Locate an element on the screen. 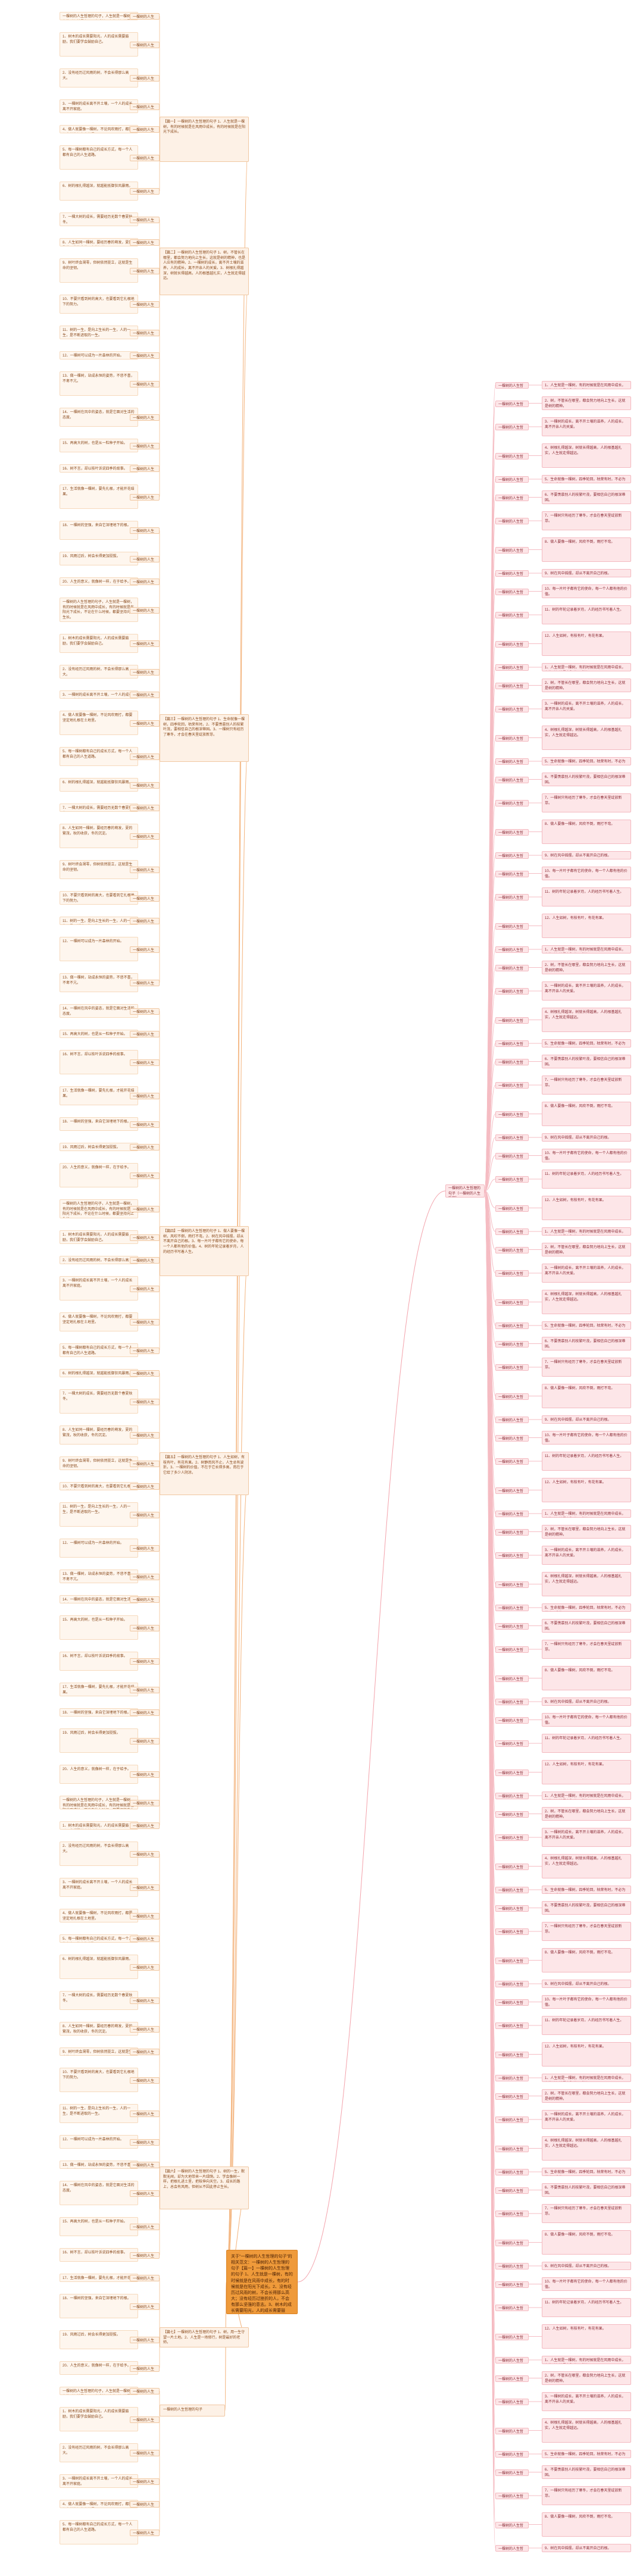  leaf-item: 6、树的根扎得越深，就越能抵御狂风暴雨。 is located at coordinates (99, 191).